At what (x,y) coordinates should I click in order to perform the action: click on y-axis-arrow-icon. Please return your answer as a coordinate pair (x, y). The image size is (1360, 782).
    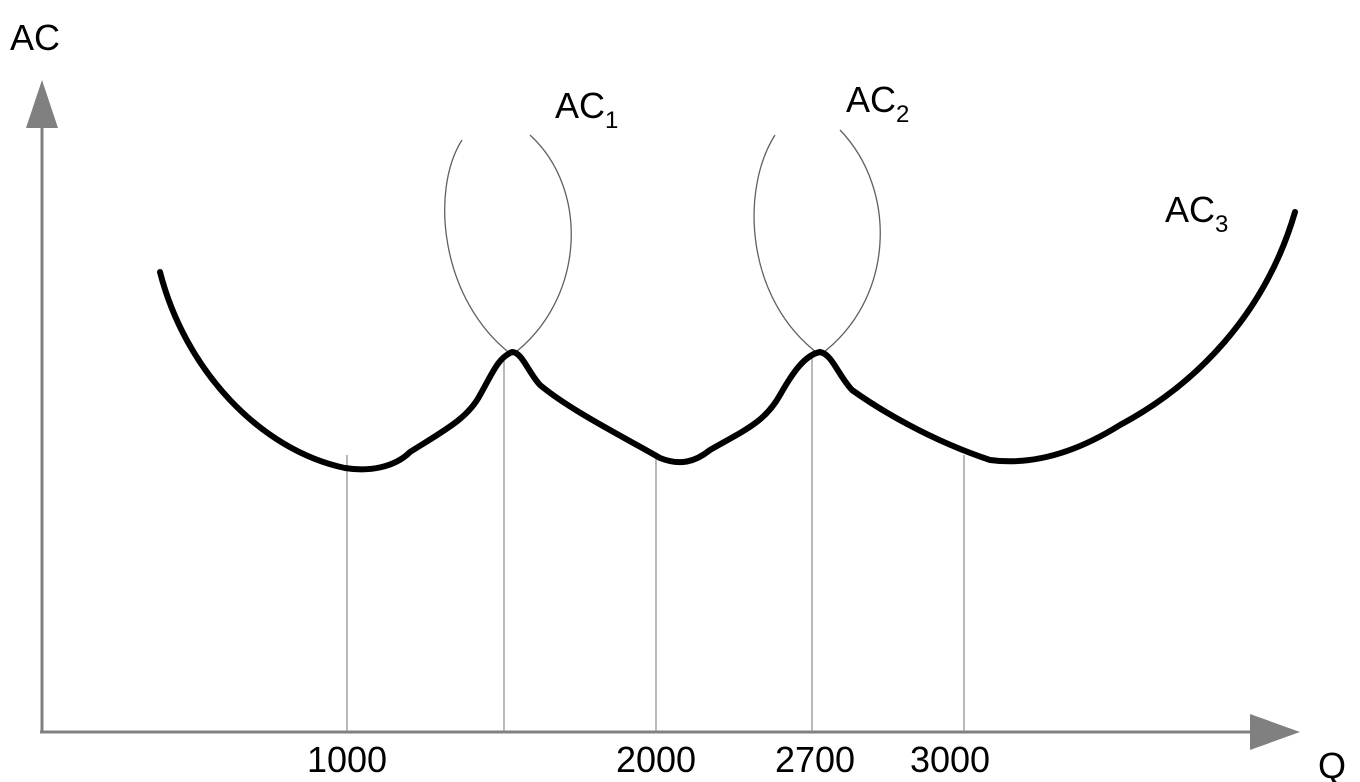
    Looking at the image, I should click on (42, 104).